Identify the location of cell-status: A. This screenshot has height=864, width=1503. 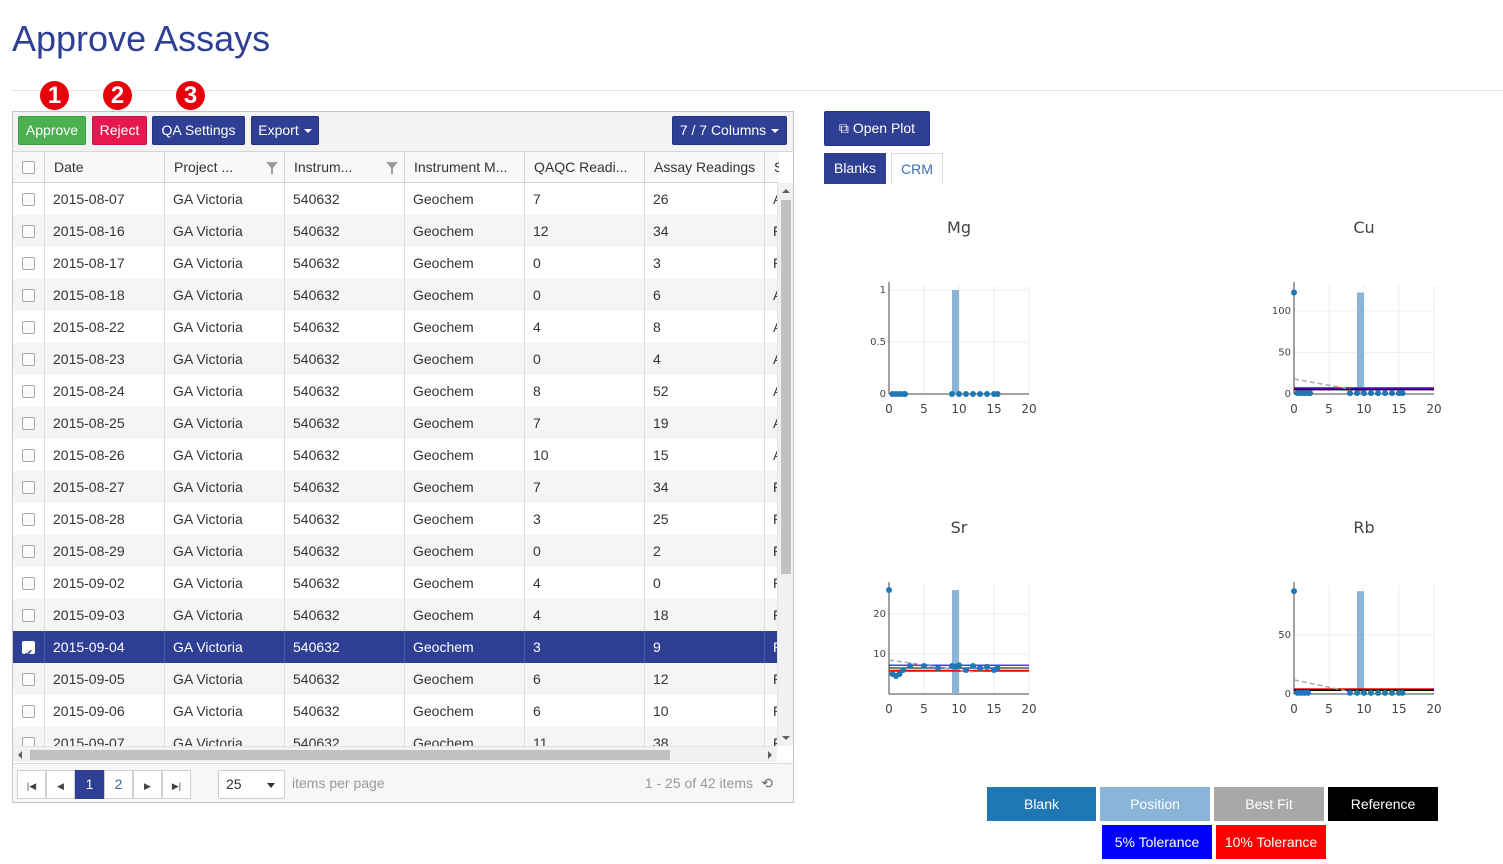
(770, 455).